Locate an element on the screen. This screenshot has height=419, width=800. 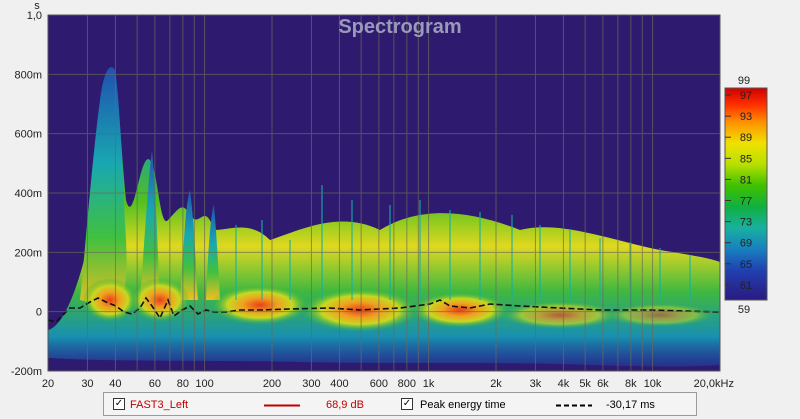
plot-title: Spectrogram is located at coordinates (399, 27).